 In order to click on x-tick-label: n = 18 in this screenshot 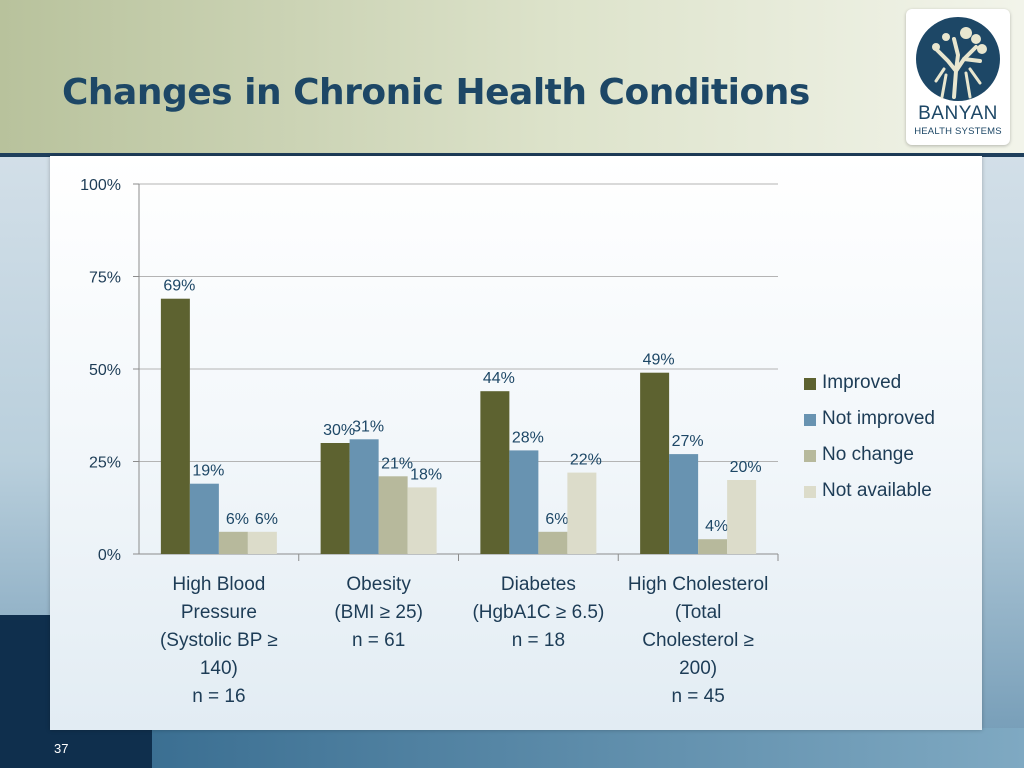, I will do `click(538, 640)`.